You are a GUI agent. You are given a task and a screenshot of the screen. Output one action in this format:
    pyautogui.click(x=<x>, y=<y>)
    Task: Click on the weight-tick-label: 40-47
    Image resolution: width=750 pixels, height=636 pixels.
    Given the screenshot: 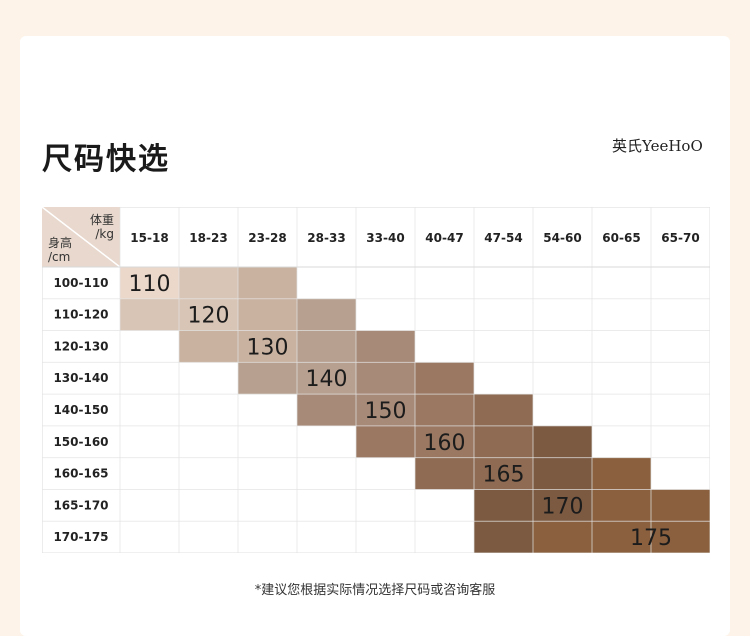 What is the action you would take?
    pyautogui.click(x=444, y=238)
    